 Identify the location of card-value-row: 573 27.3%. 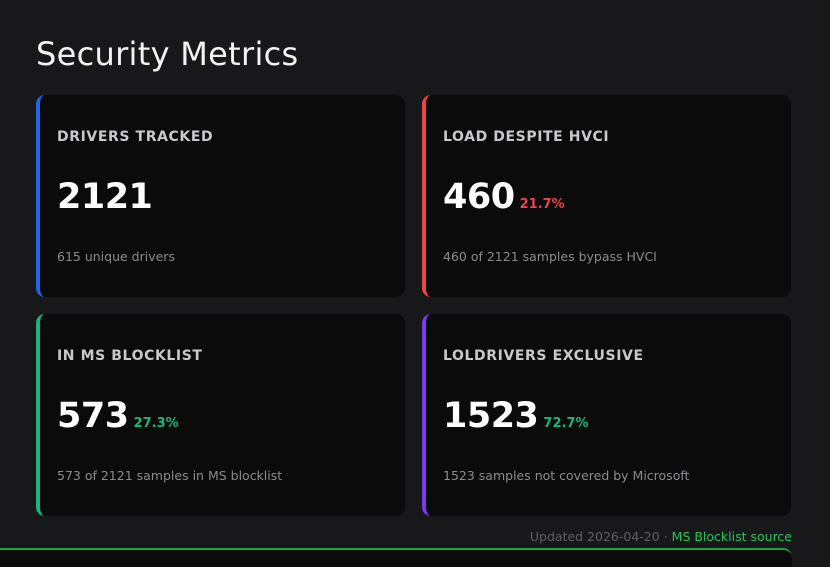
(118, 416).